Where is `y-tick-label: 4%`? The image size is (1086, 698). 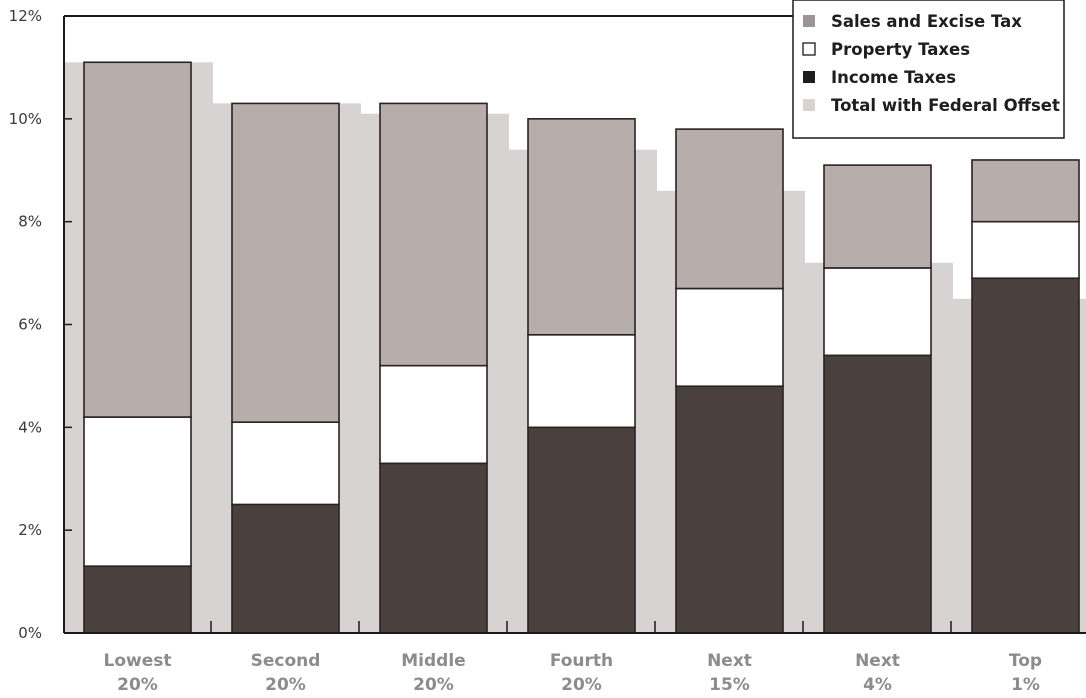 y-tick-label: 4% is located at coordinates (30, 427).